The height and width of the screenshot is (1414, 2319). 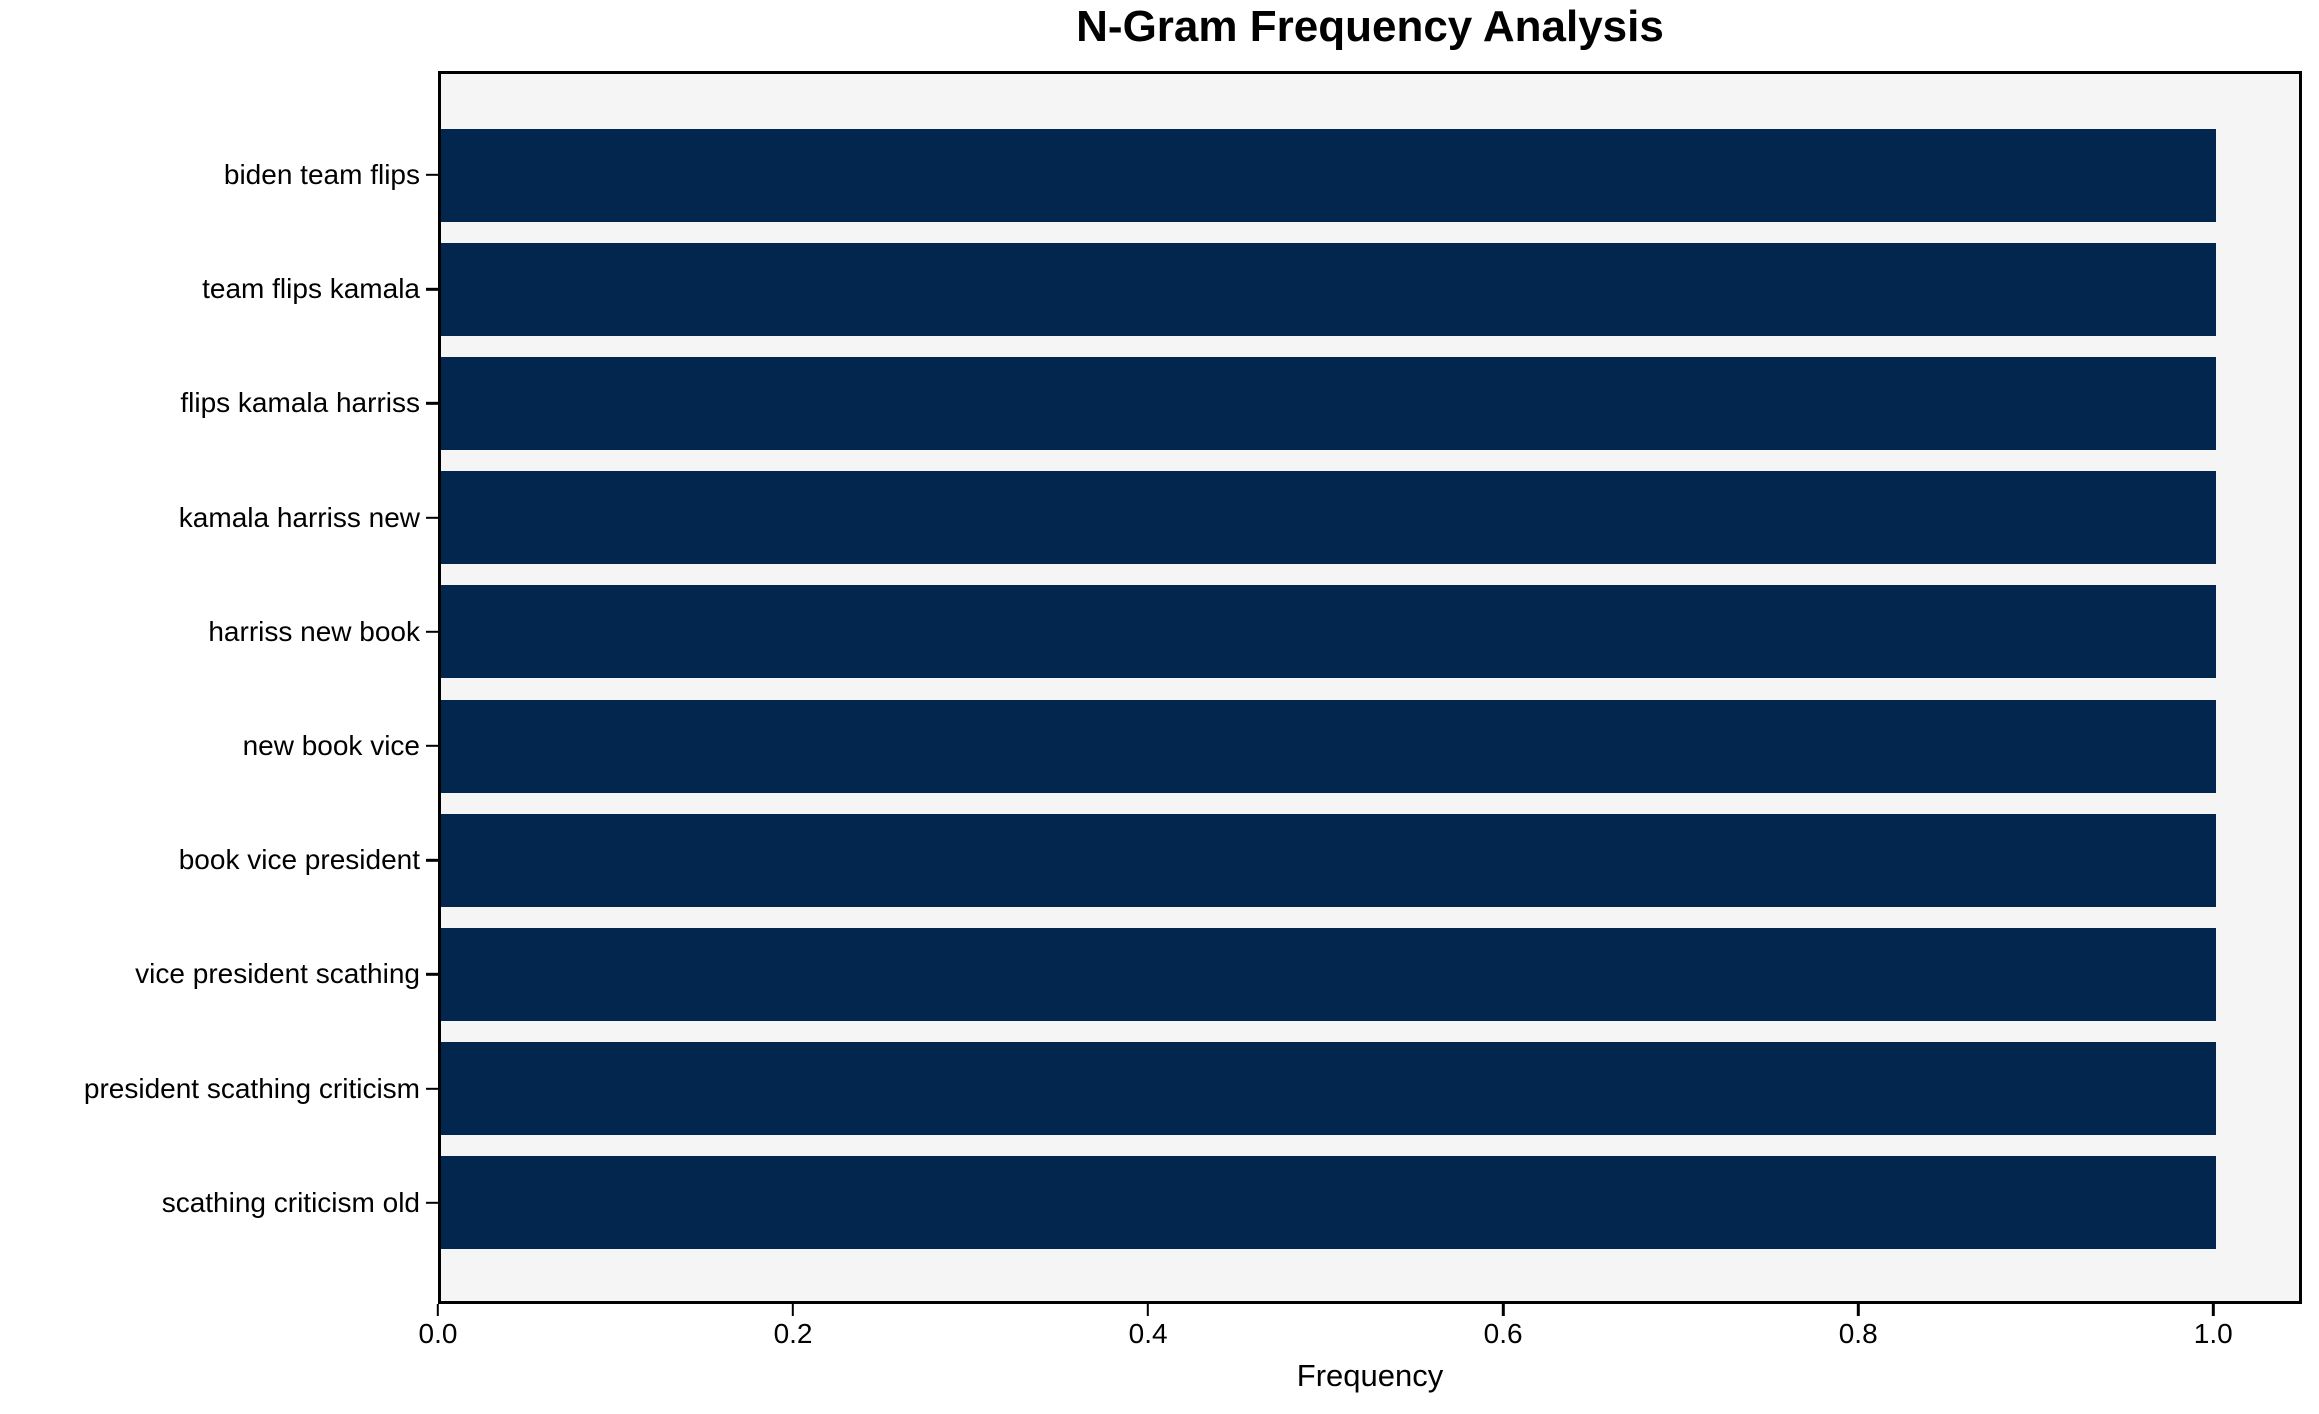 I want to click on y-tick-label: new book vice, so click(x=331, y=745).